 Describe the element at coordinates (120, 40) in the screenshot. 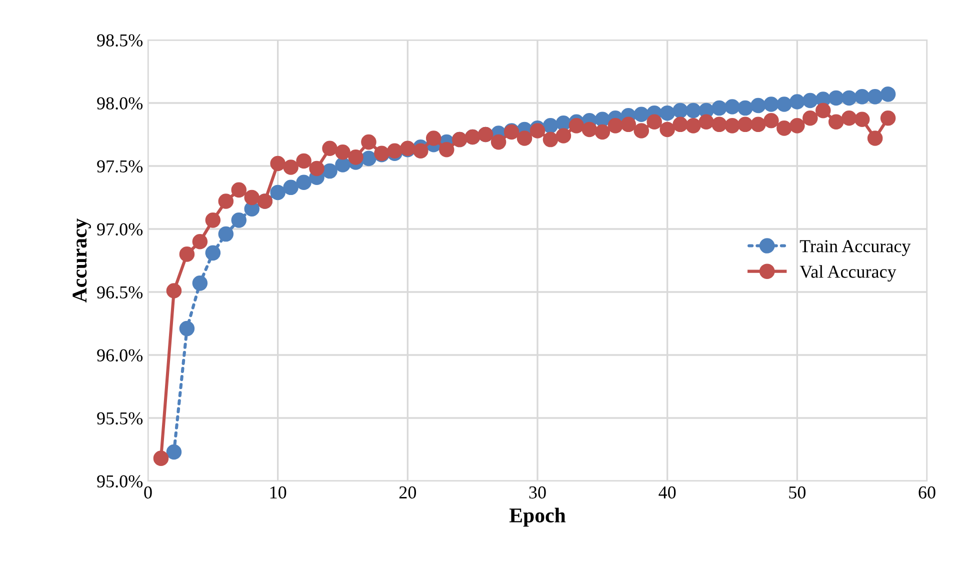

I see `y-tick-label: 98.5%` at that location.